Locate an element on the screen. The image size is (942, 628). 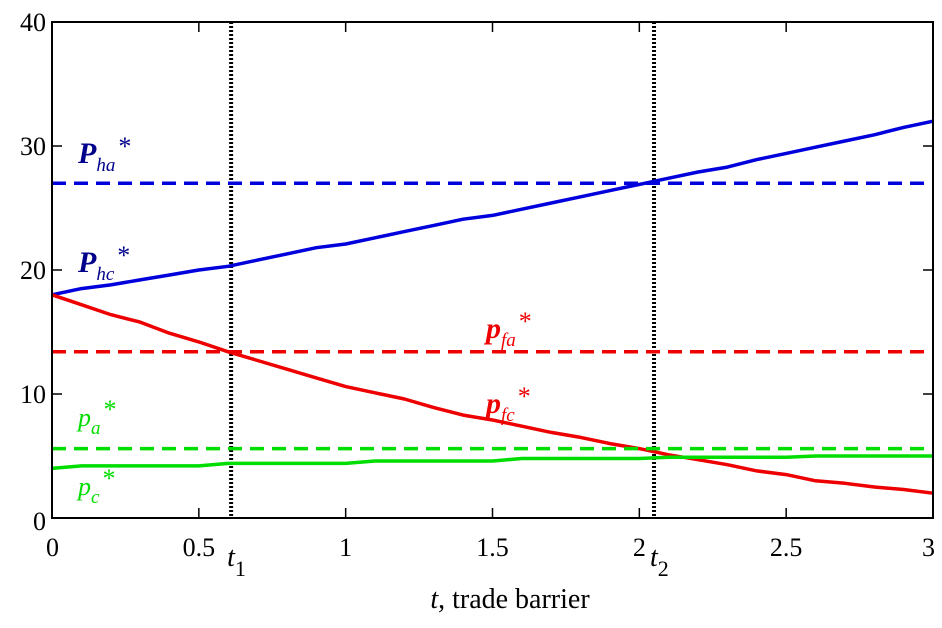
series-label-fa: pfa* is located at coordinates (507, 329).